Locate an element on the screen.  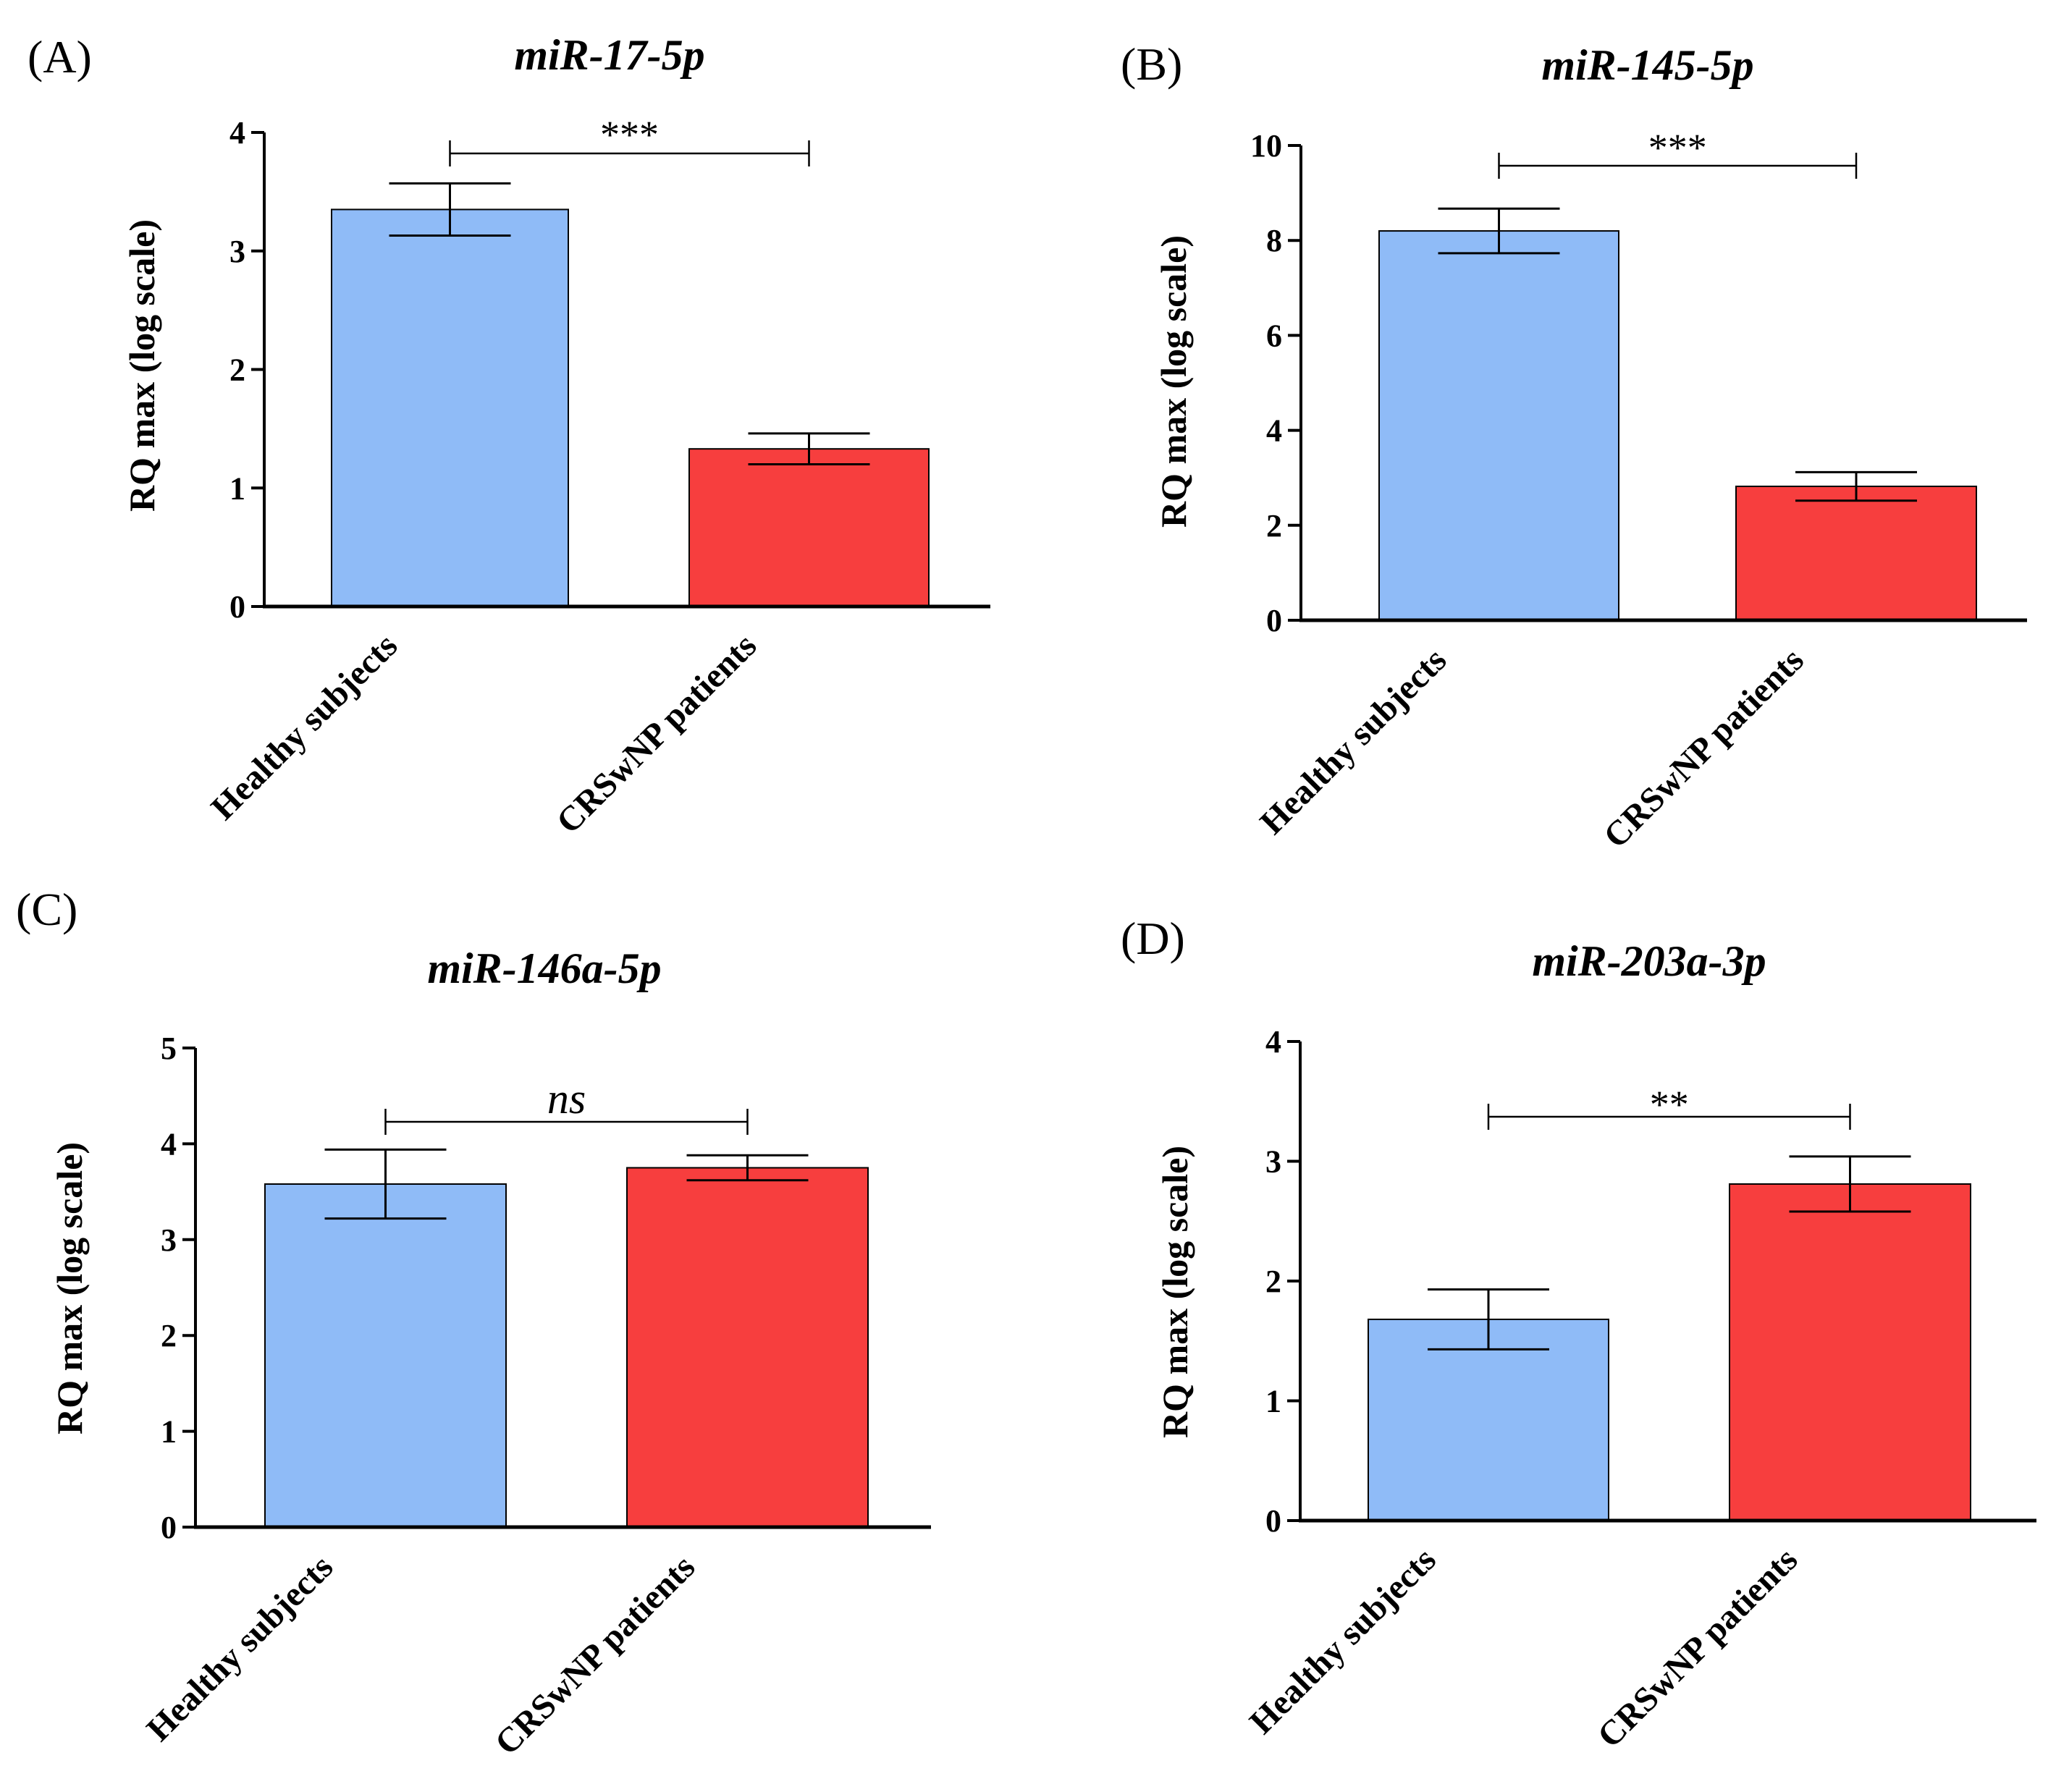
y-tick-label: 8 is located at coordinates (1274, 240).